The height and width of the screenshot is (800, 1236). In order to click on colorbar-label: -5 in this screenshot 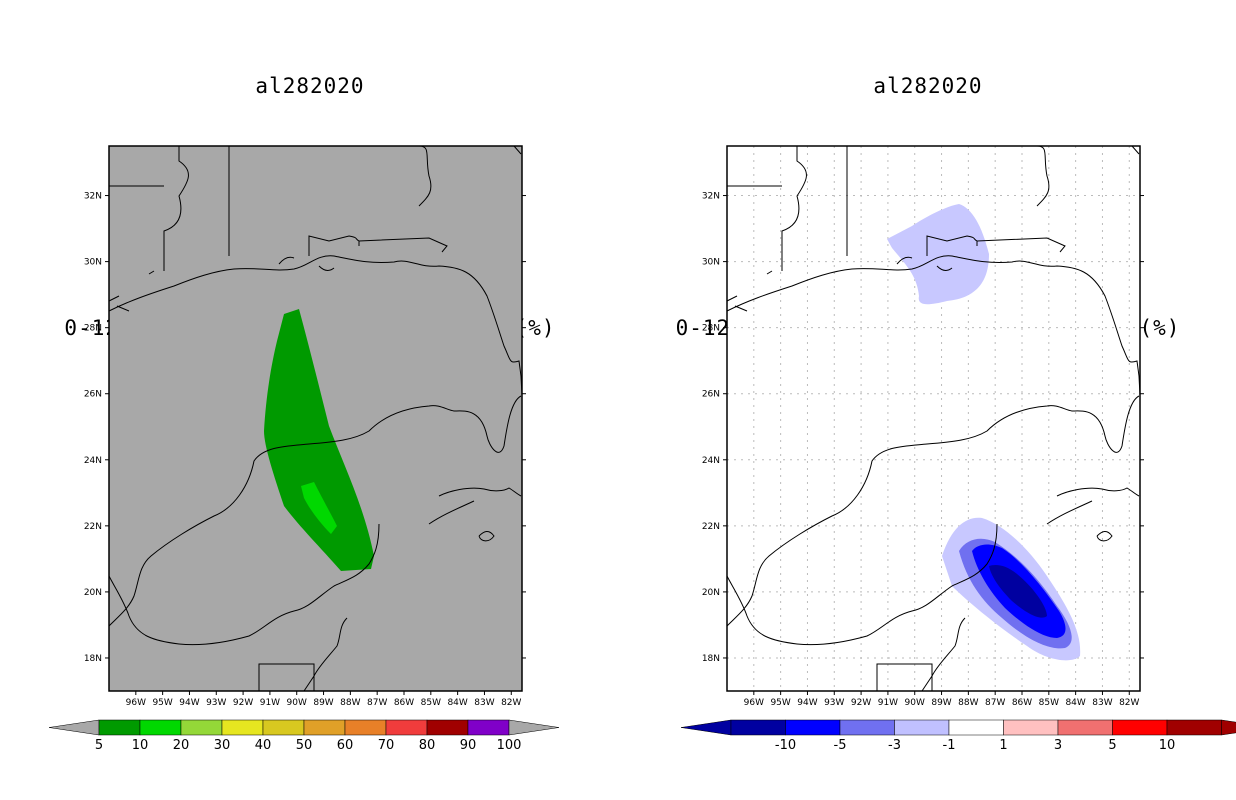, I will do `click(840, 745)`.